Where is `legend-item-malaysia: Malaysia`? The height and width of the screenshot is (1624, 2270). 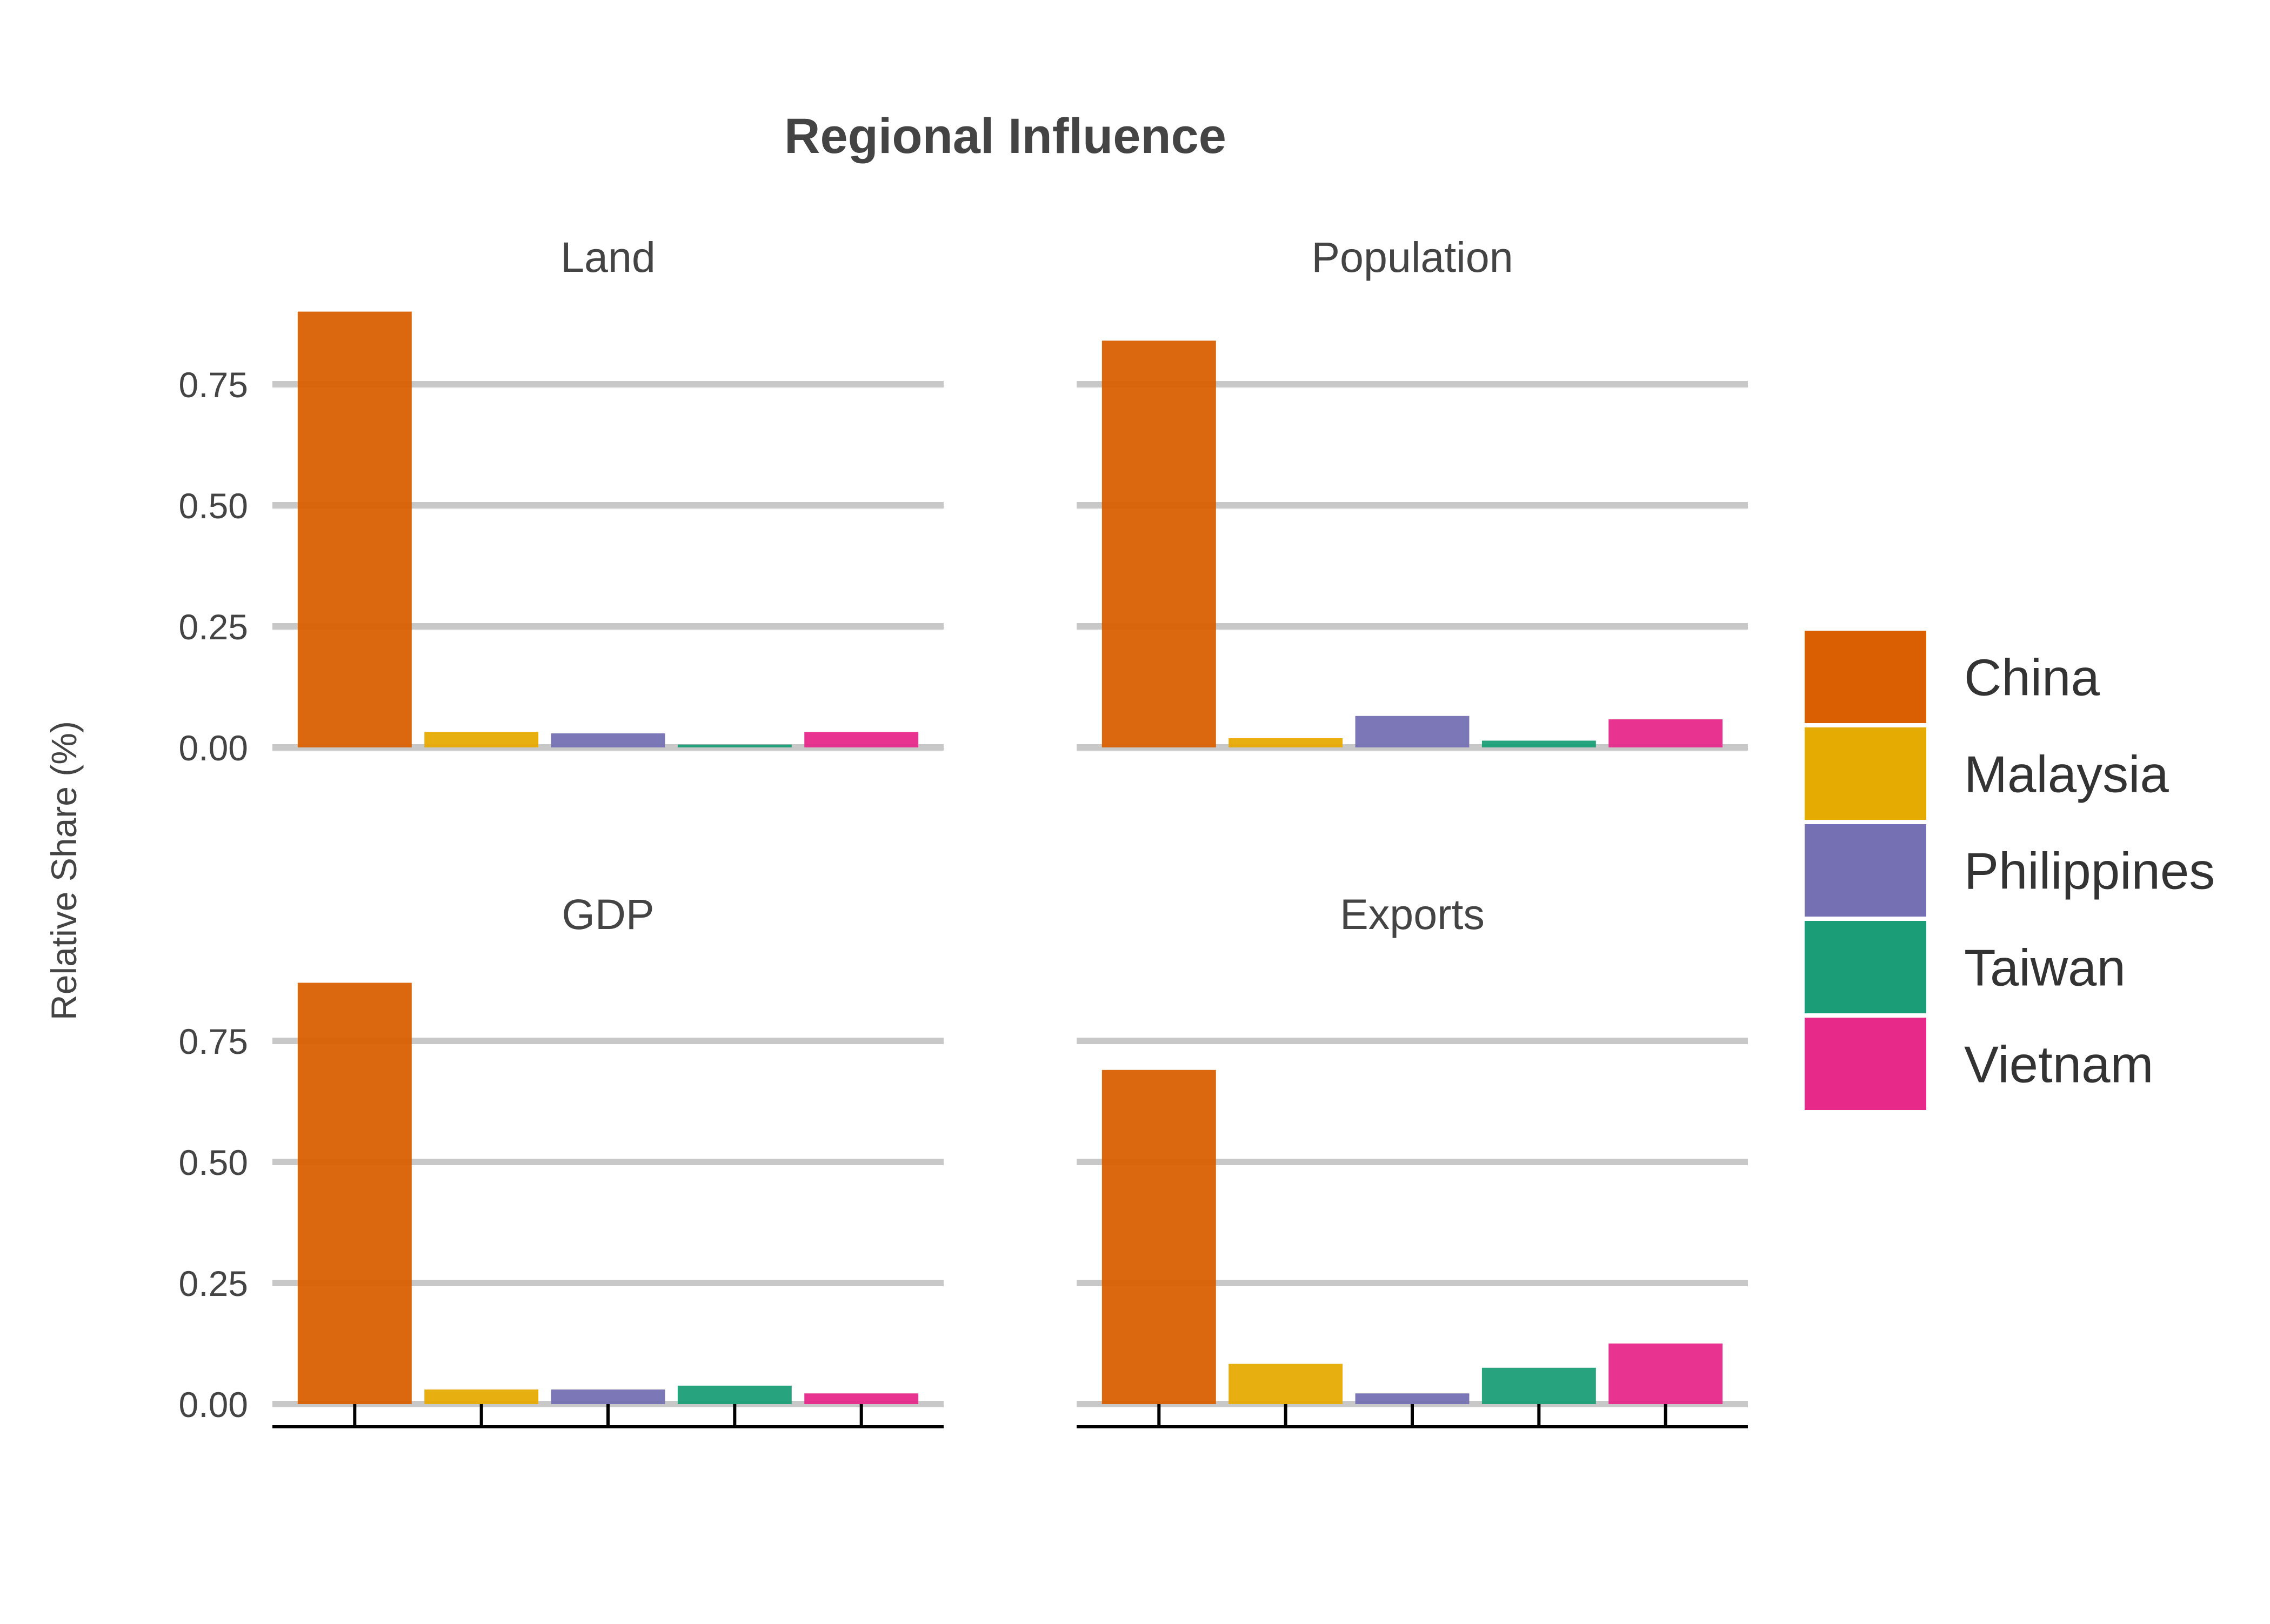
legend-item-malaysia: Malaysia is located at coordinates (1987, 773).